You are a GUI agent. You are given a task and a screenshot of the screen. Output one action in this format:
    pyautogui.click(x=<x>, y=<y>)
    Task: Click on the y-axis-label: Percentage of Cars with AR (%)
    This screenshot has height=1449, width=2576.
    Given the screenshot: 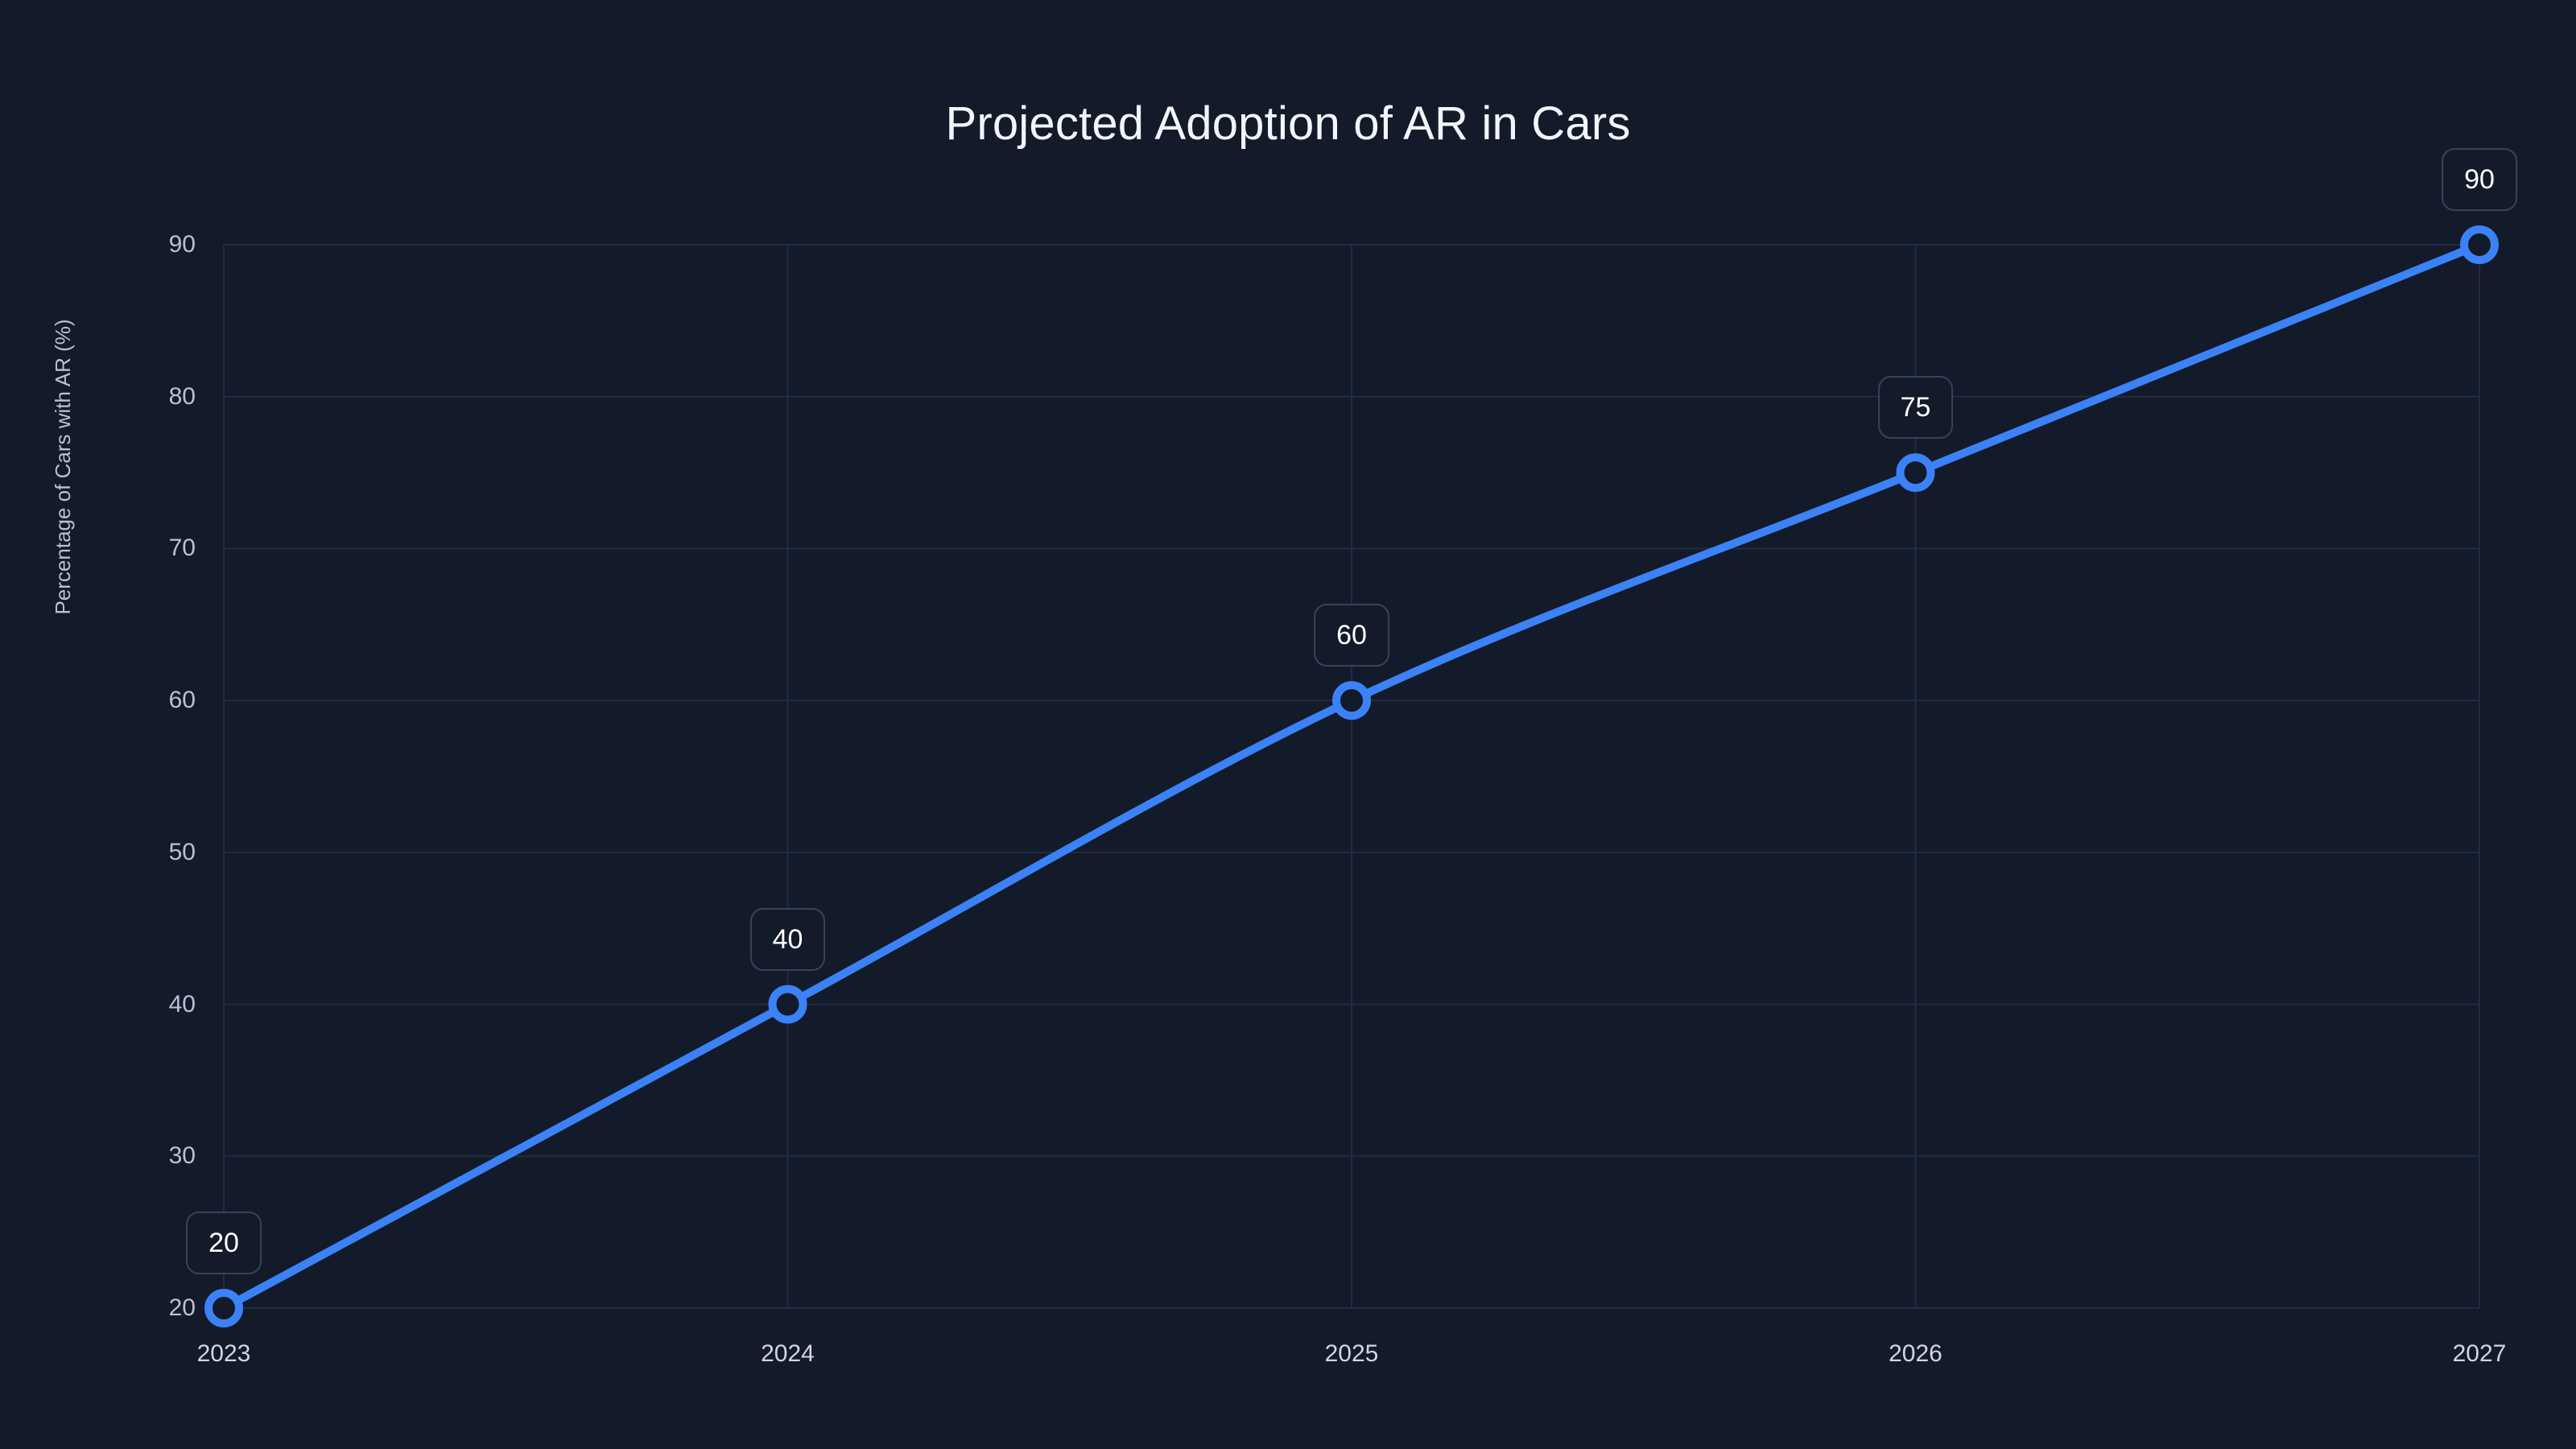 What is the action you would take?
    pyautogui.click(x=63, y=467)
    